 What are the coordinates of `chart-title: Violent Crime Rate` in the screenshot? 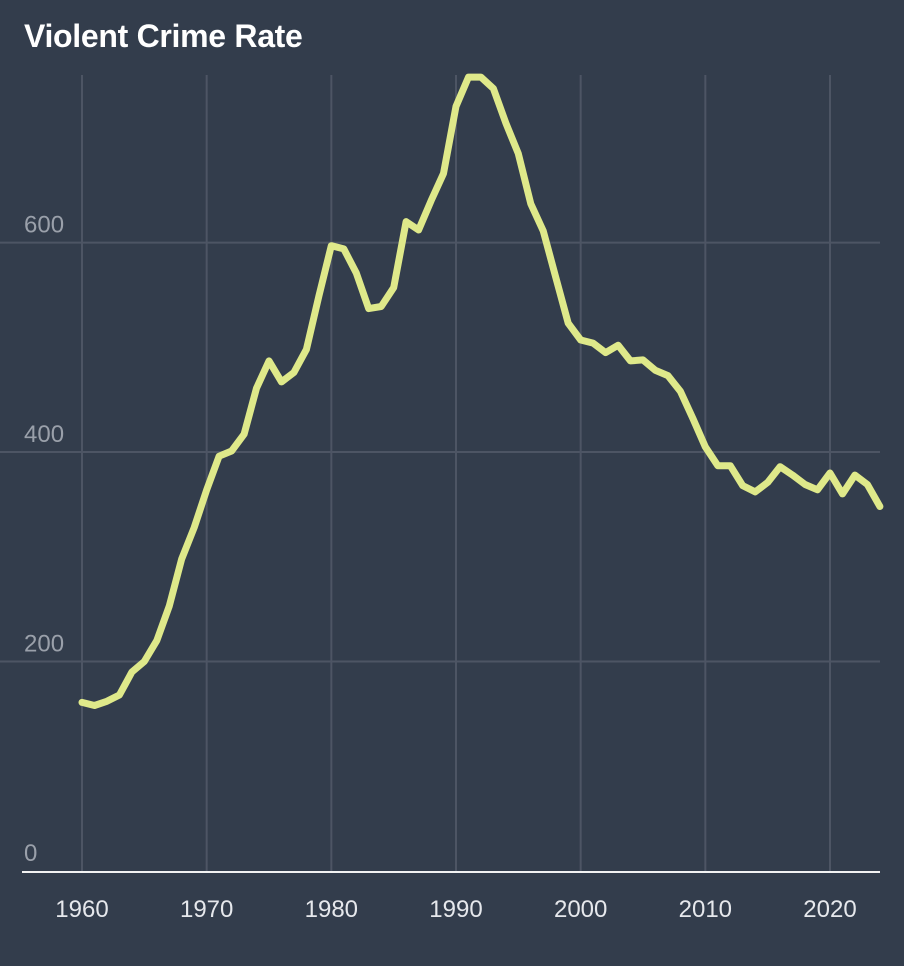 It's located at (163, 36).